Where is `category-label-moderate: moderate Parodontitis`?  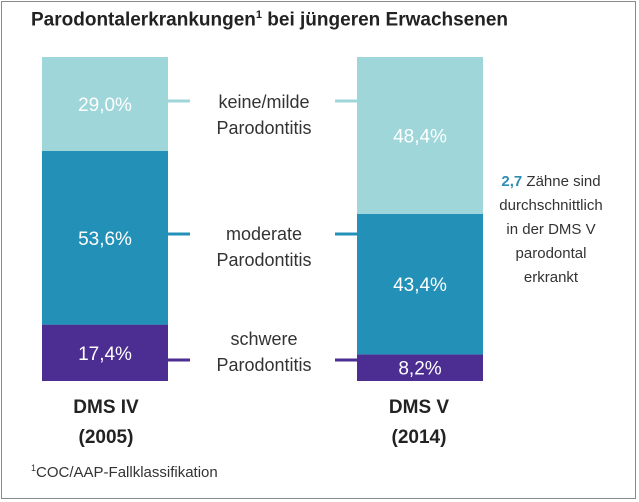 category-label-moderate: moderate Parodontitis is located at coordinates (264, 247).